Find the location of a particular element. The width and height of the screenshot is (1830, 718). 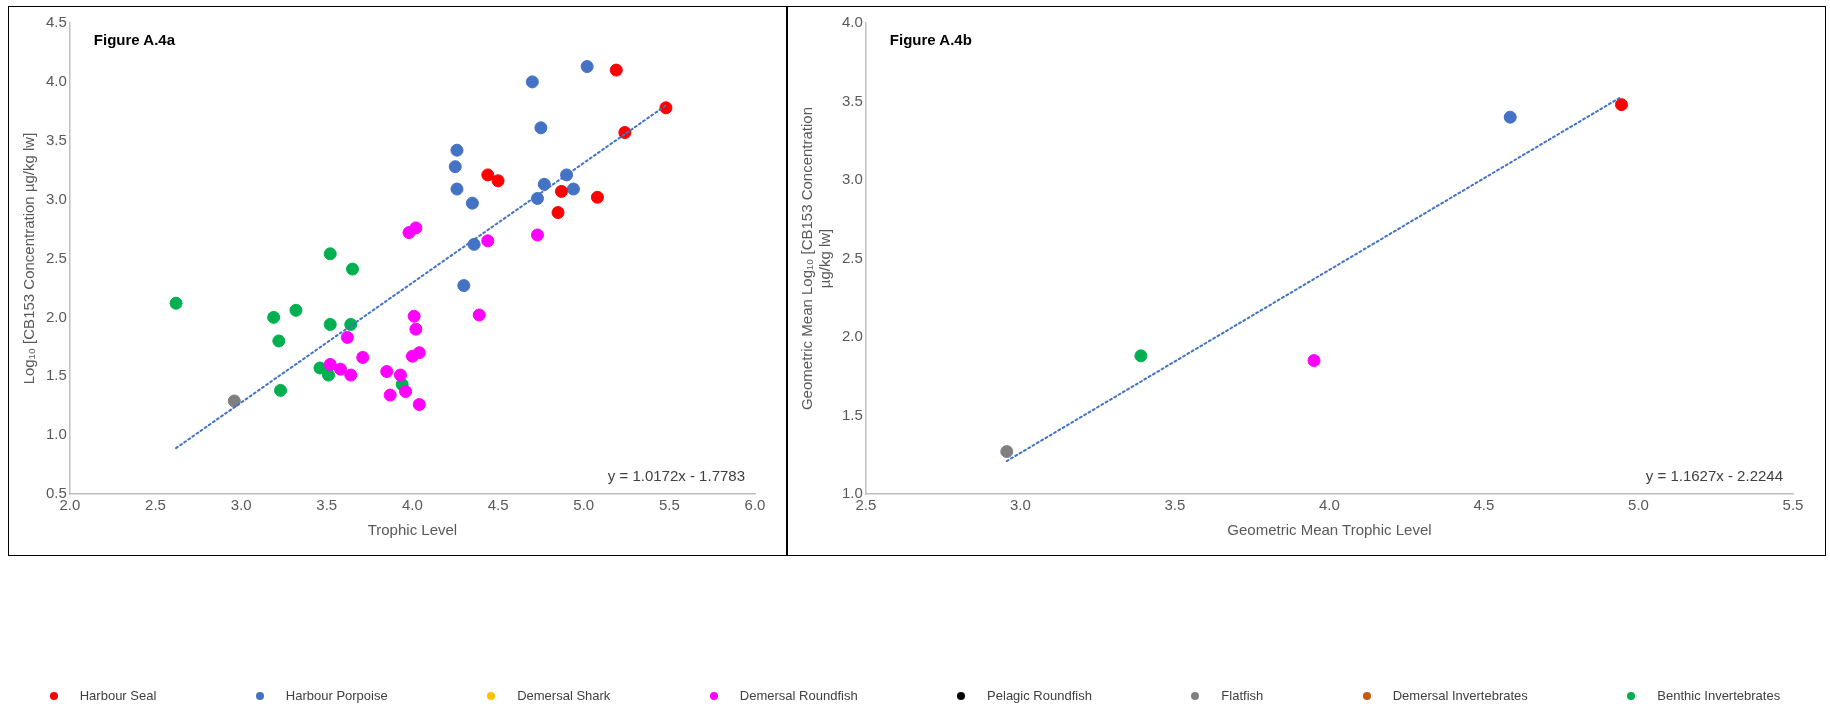

legend-label: Pelagic Roundfish is located at coordinates (1039, 695).